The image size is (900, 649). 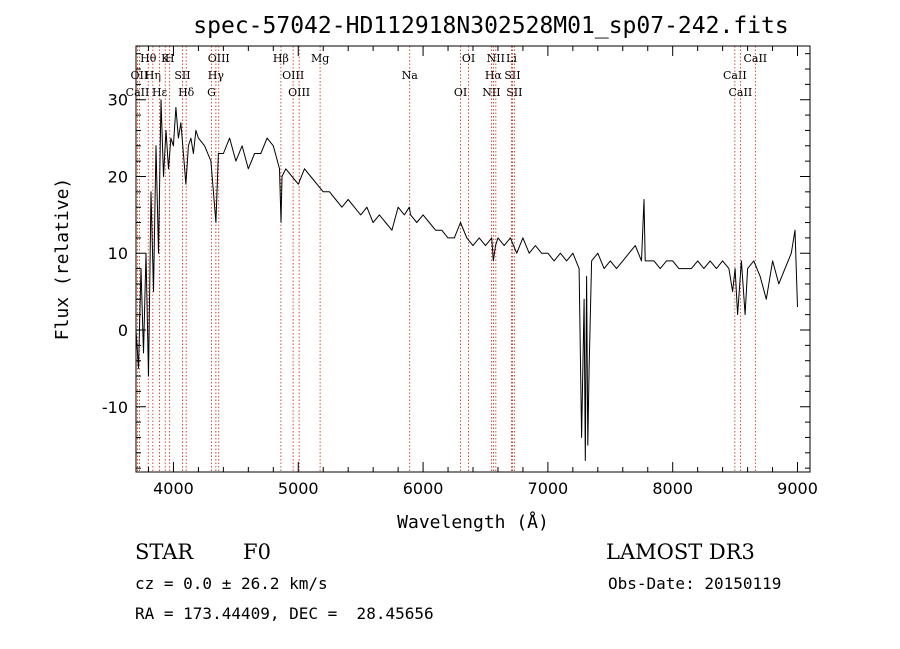 What do you see at coordinates (148, 58) in the screenshot?
I see `line-marker-label: Hθ` at bounding box center [148, 58].